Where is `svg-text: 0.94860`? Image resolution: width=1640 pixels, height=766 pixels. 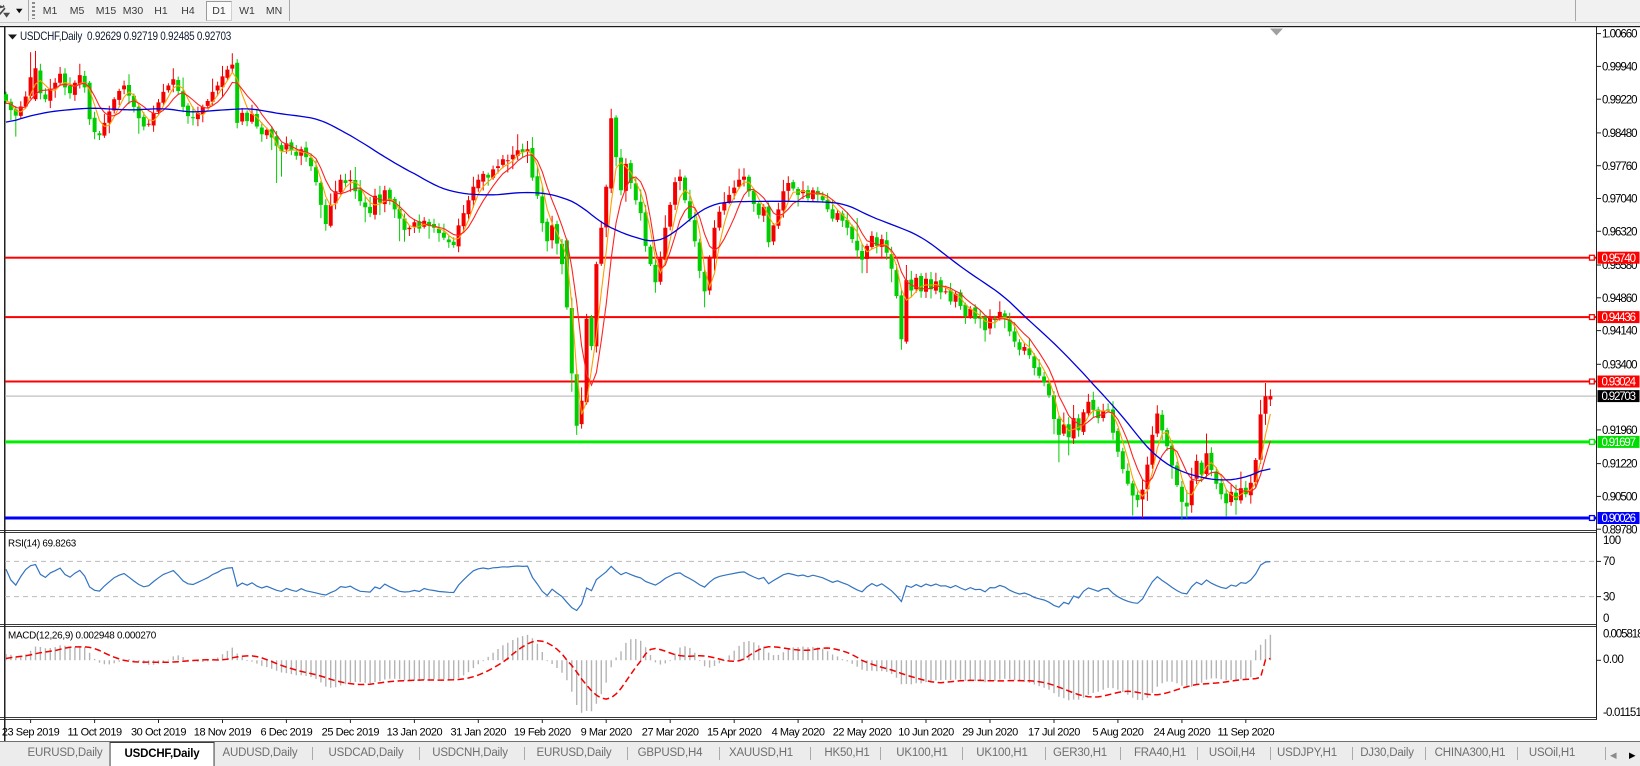
svg-text: 0.94860 is located at coordinates (1619, 299).